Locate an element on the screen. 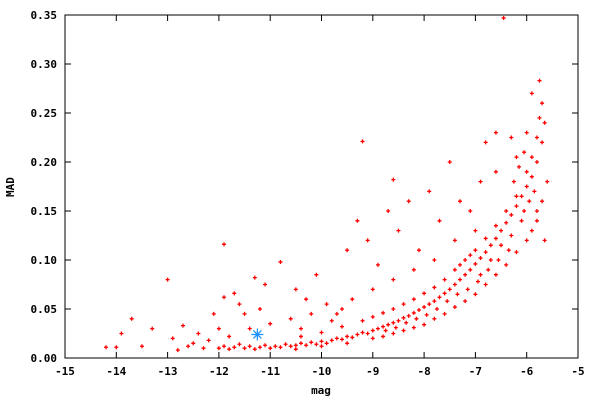 This screenshot has width=600, height=400. x-tick-label: -5 is located at coordinates (577, 371).